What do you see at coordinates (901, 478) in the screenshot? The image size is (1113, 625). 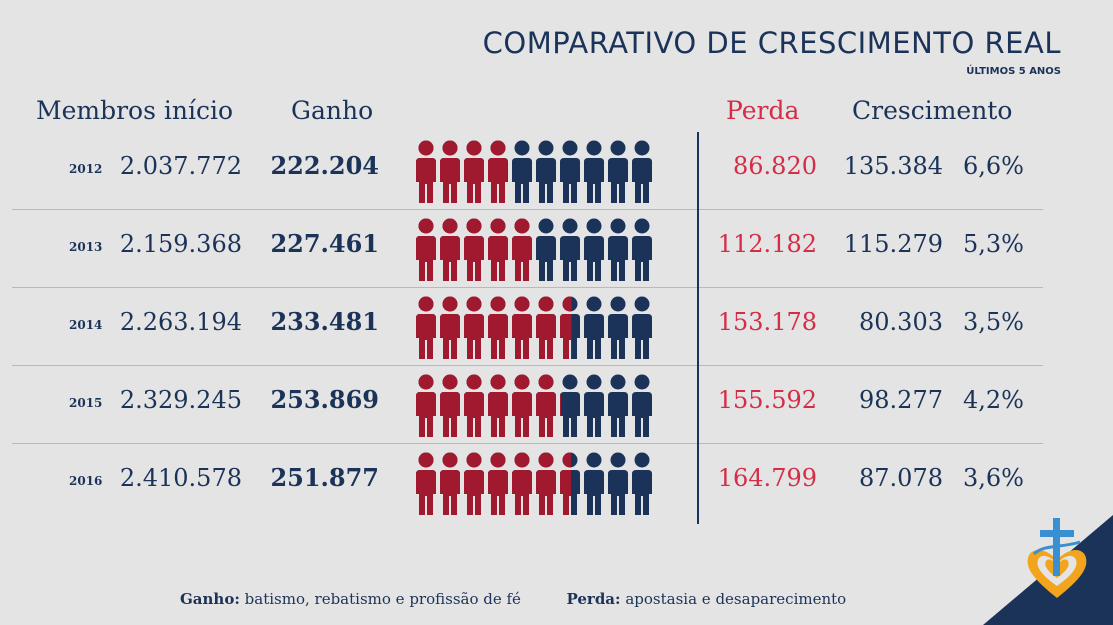 I see `crescimento-value: 87.078` at bounding box center [901, 478].